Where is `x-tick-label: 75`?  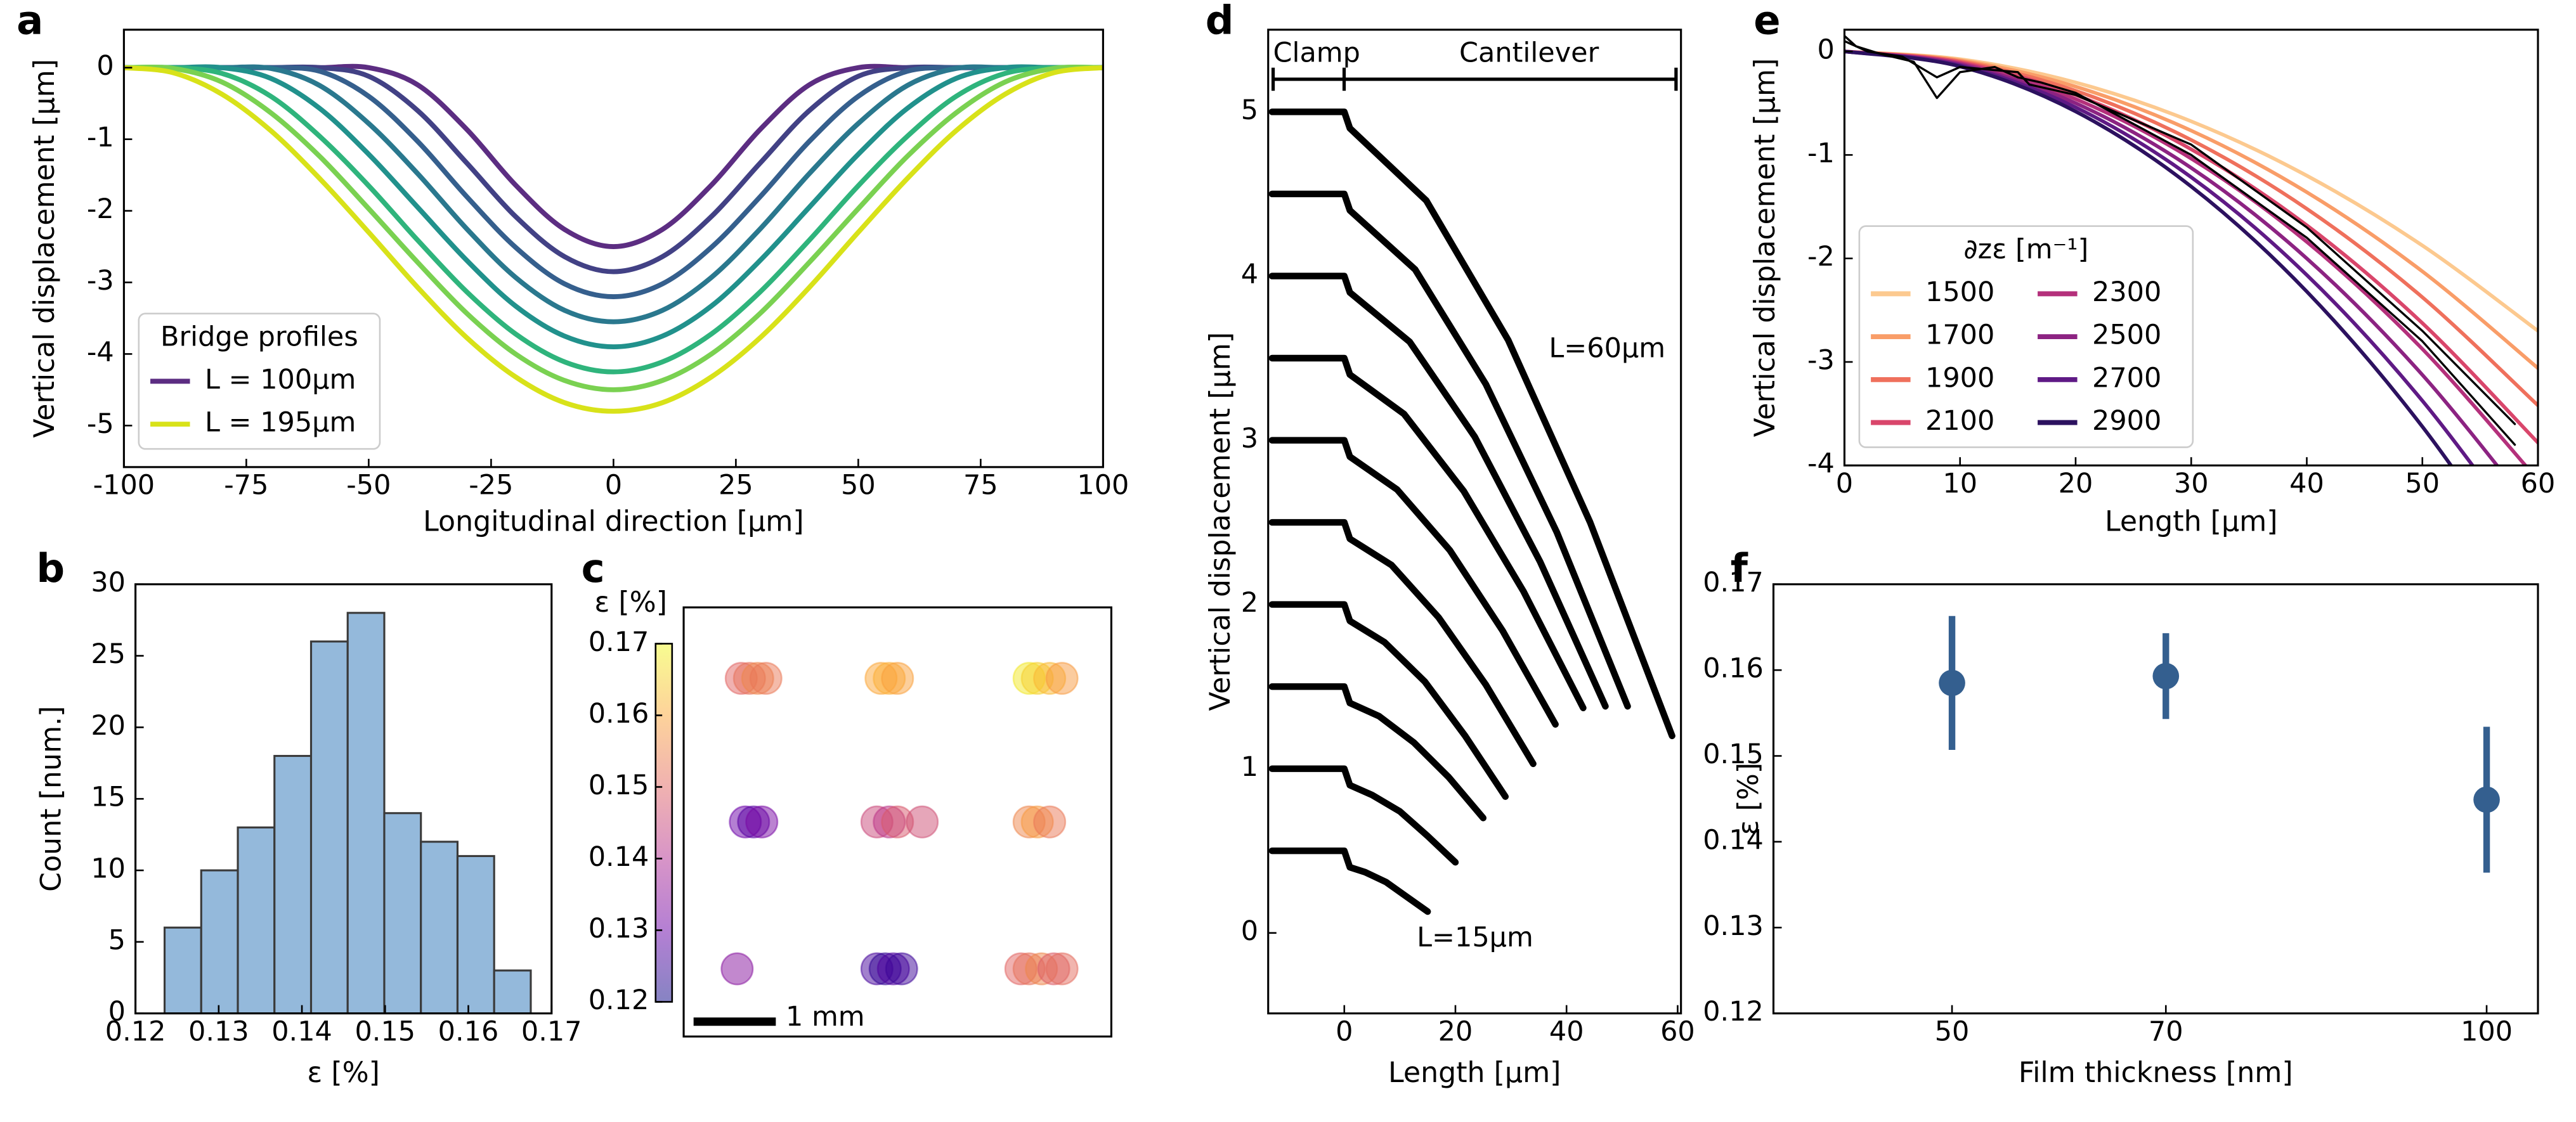
x-tick-label: 75 is located at coordinates (981, 486).